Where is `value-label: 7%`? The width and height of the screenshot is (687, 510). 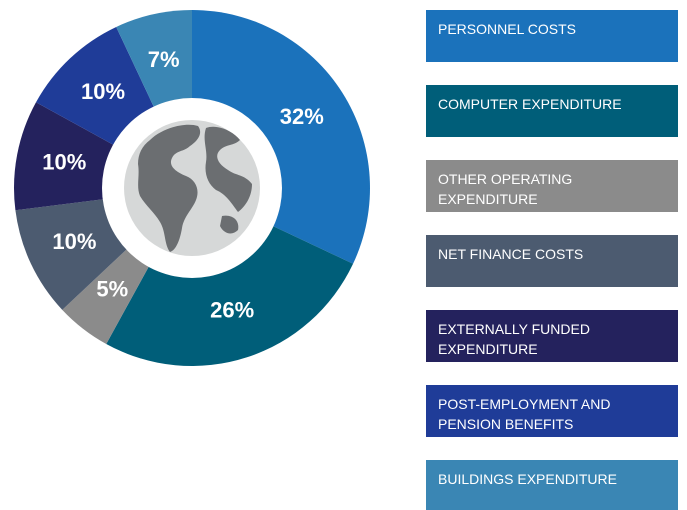
value-label: 7% is located at coordinates (164, 59).